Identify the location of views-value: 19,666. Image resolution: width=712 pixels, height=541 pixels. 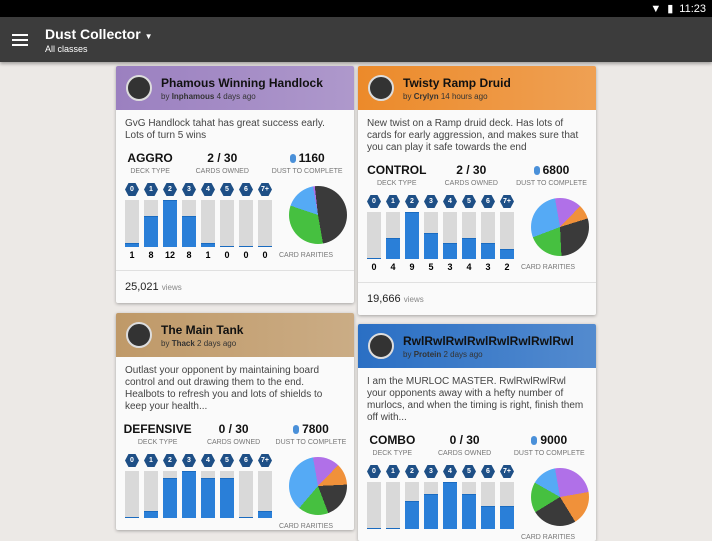
(384, 299).